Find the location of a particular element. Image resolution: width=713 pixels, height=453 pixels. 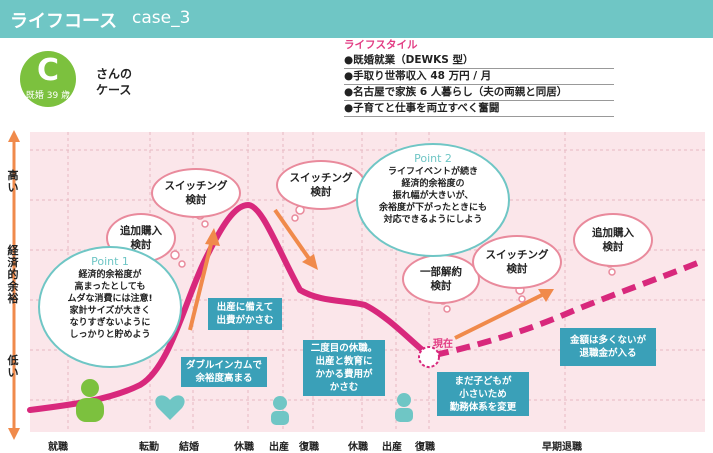

lifestyle-item: ●子育てと仕事を両立すべく奮闘 is located at coordinates (479, 109).